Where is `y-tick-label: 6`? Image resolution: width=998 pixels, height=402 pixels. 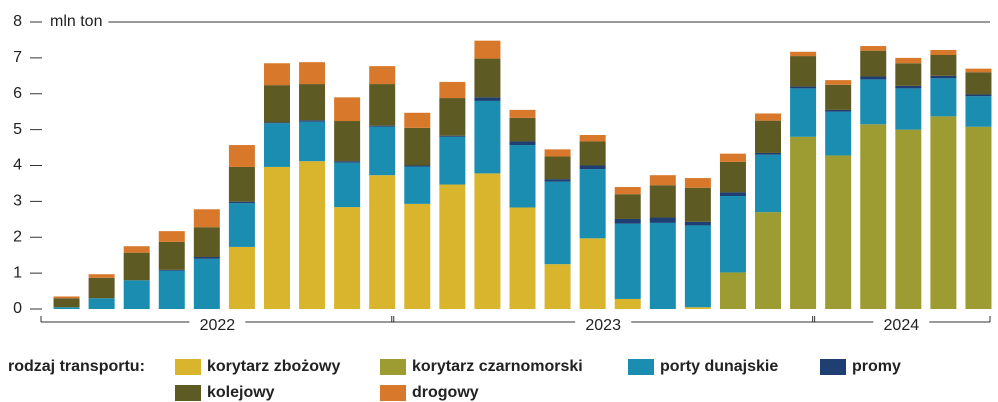
y-tick-label: 6 is located at coordinates (17, 93).